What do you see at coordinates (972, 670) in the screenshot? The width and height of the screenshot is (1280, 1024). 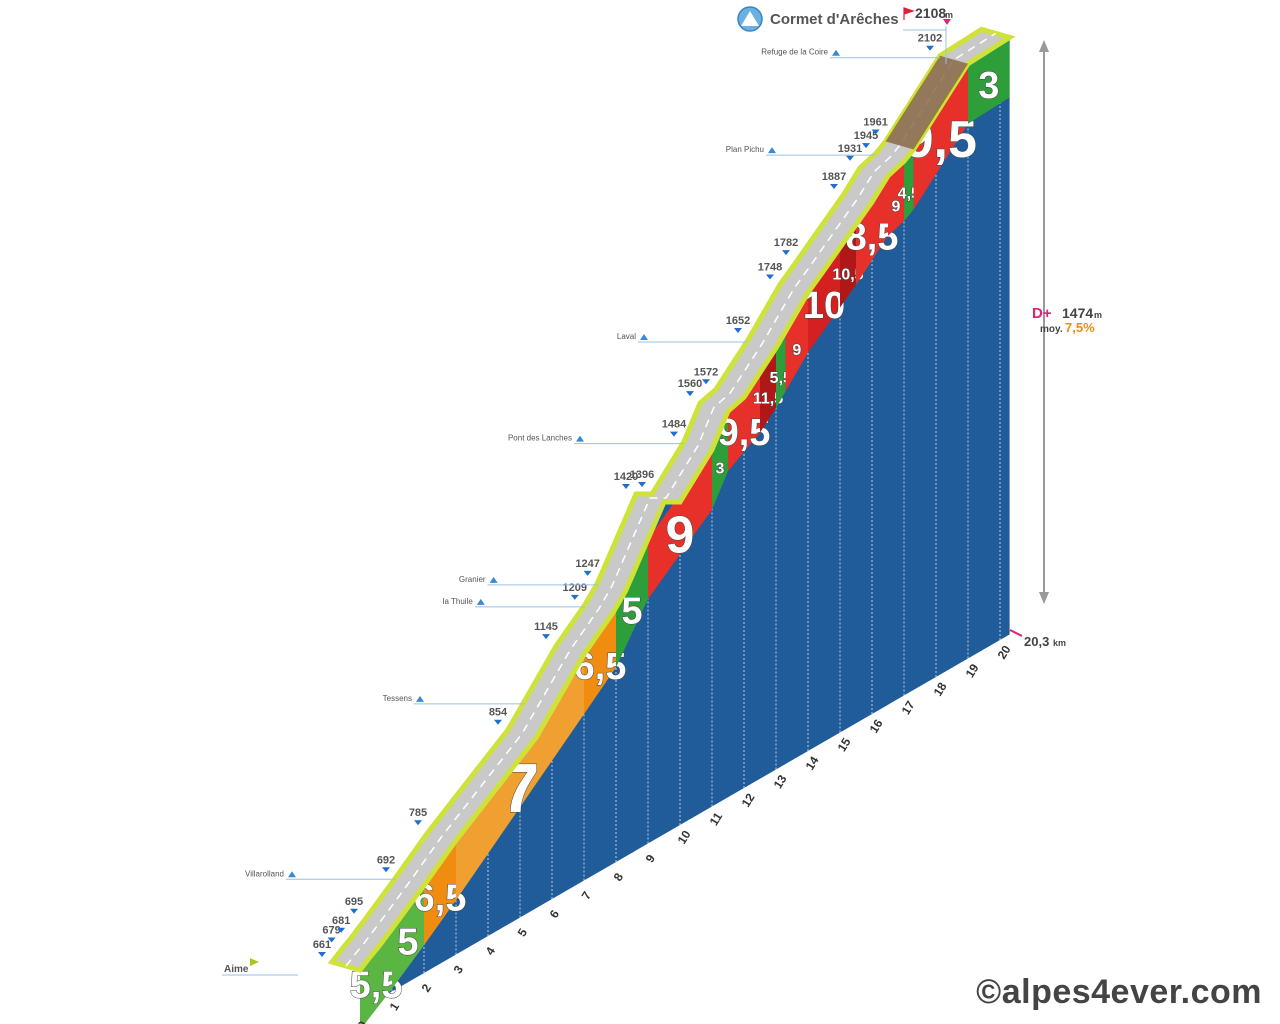 I see `km-tick-label: 19` at bounding box center [972, 670].